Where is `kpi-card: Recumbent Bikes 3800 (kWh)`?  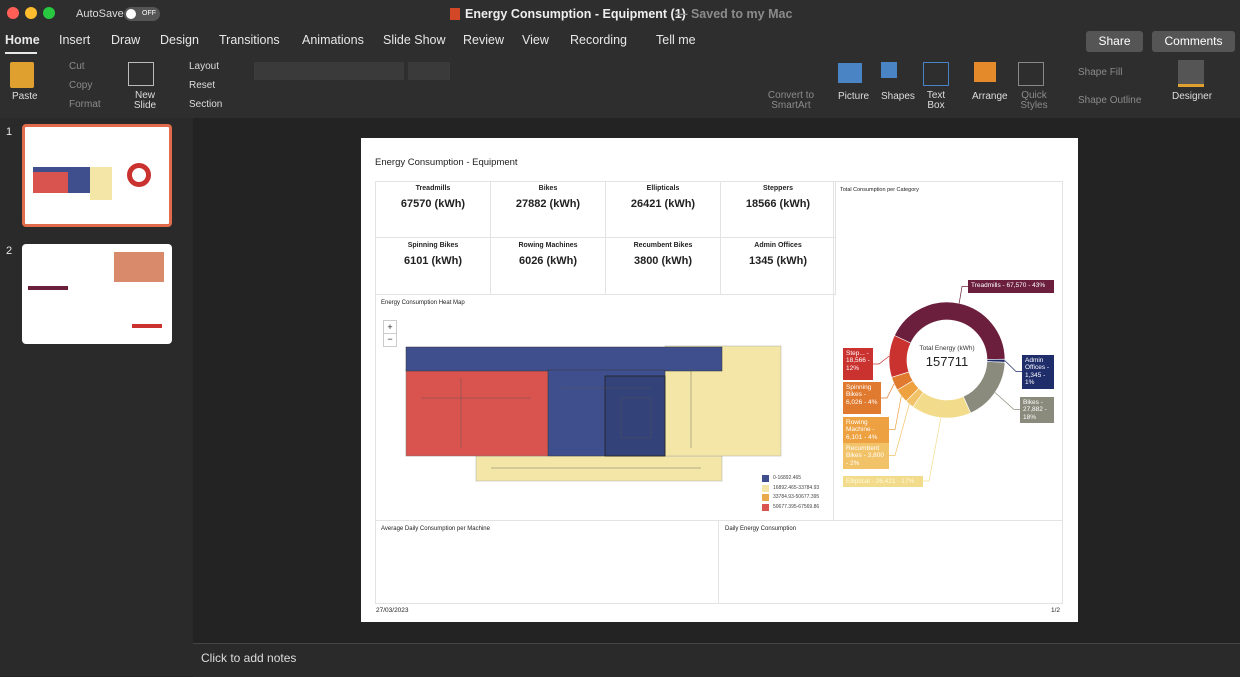 kpi-card: Recumbent Bikes 3800 (kWh) is located at coordinates (663, 266).